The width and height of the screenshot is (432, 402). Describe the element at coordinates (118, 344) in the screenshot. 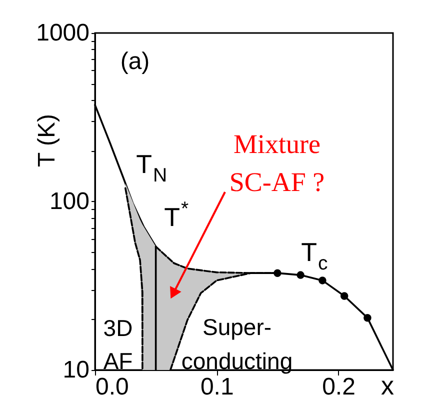

I see `annotation: 3D AF` at that location.